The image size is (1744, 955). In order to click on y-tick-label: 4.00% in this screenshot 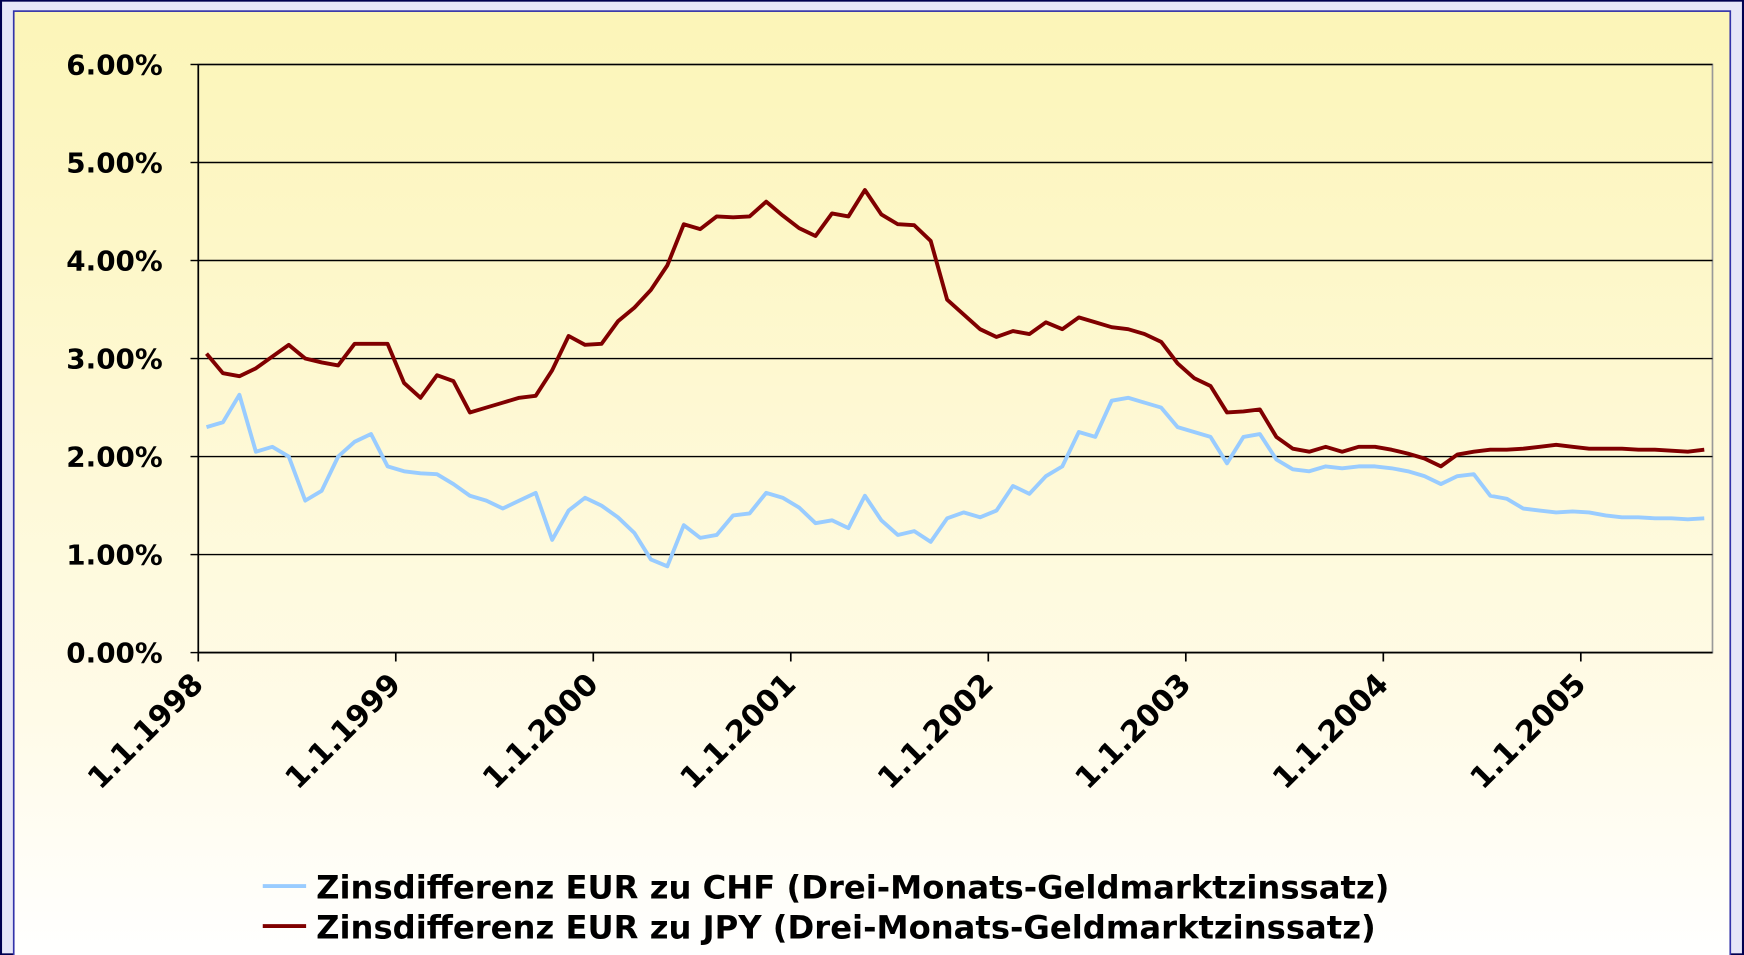, I will do `click(114, 261)`.